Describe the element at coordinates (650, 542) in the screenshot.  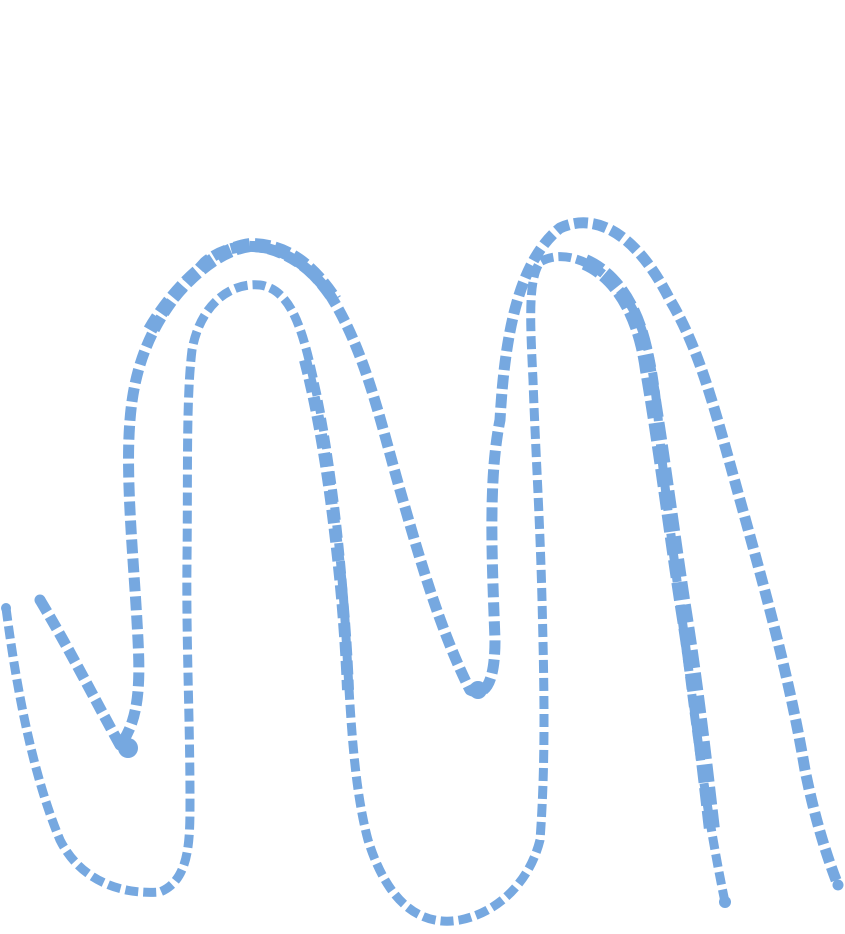
I see `inner-right-leg-thick-overlay` at that location.